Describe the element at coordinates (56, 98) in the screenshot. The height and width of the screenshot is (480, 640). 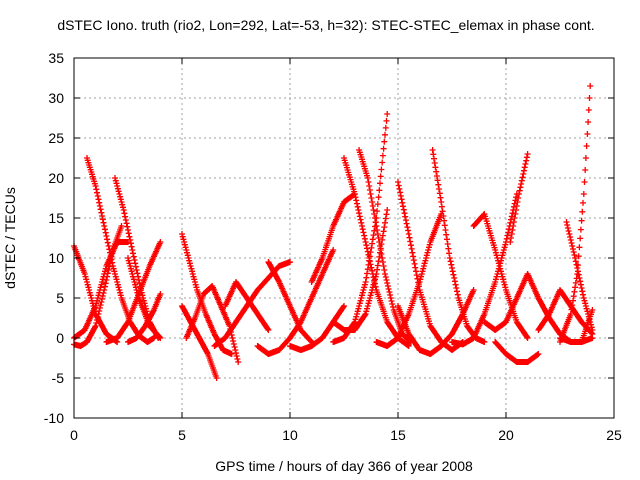
I see `y-tick-label: 30` at that location.